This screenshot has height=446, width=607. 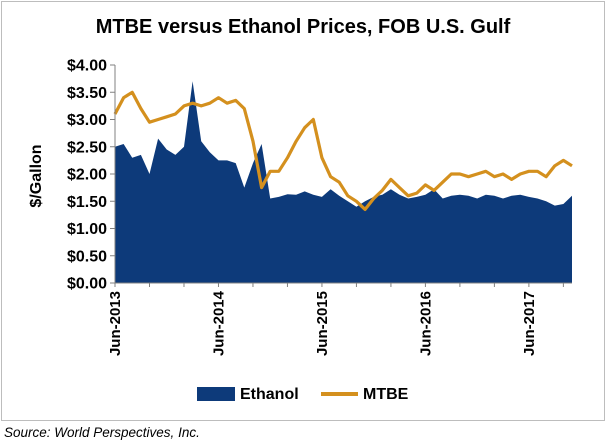 What do you see at coordinates (87, 120) in the screenshot?
I see `y-tick-label: $3.00` at bounding box center [87, 120].